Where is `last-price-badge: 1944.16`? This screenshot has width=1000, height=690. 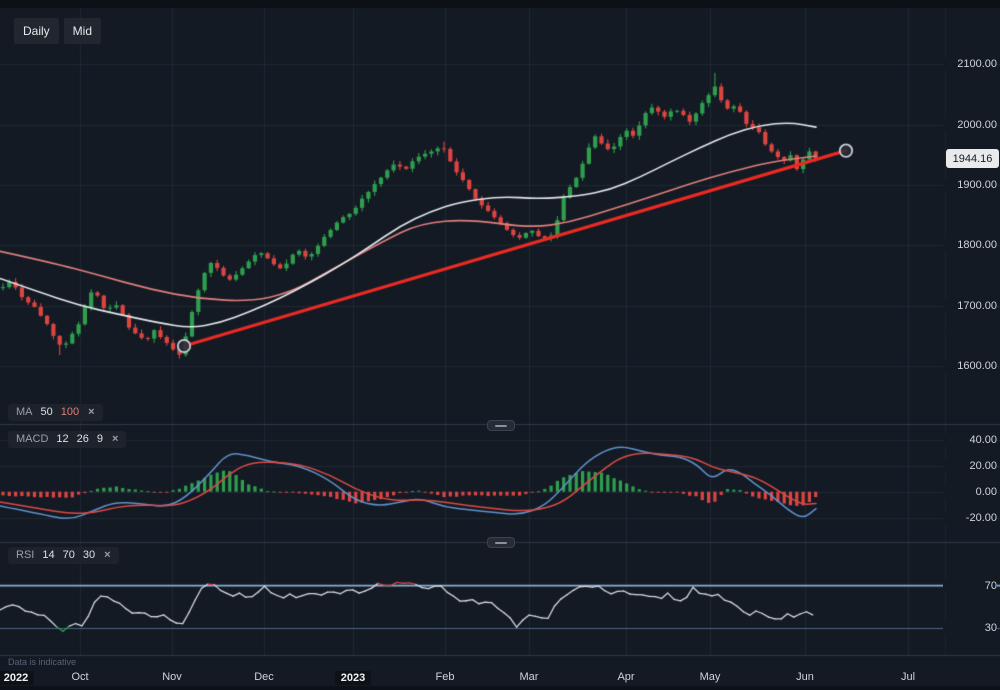 last-price-badge: 1944.16 is located at coordinates (972, 158).